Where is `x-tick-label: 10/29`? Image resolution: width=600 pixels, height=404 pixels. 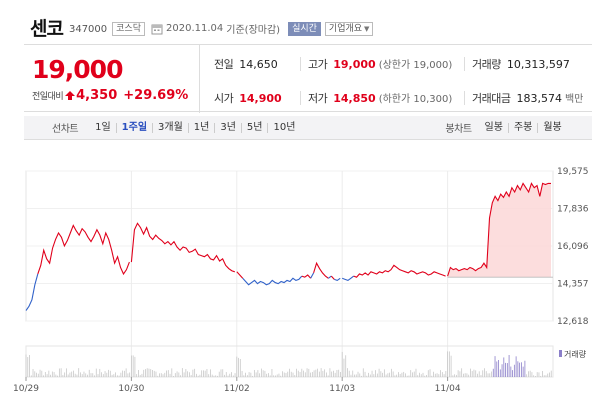 x-tick-label: 10/29 is located at coordinates (26, 389).